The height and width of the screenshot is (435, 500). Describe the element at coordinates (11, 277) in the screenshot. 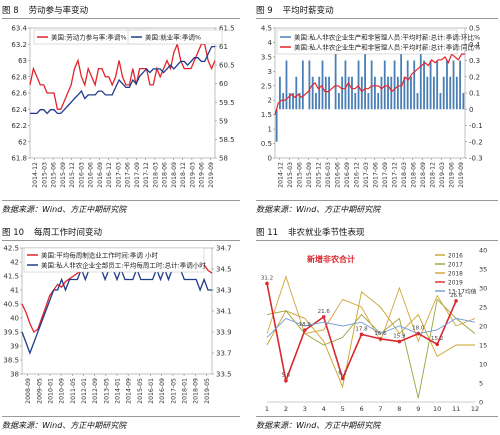

I see `y-tick-label: 41.5` at that location.